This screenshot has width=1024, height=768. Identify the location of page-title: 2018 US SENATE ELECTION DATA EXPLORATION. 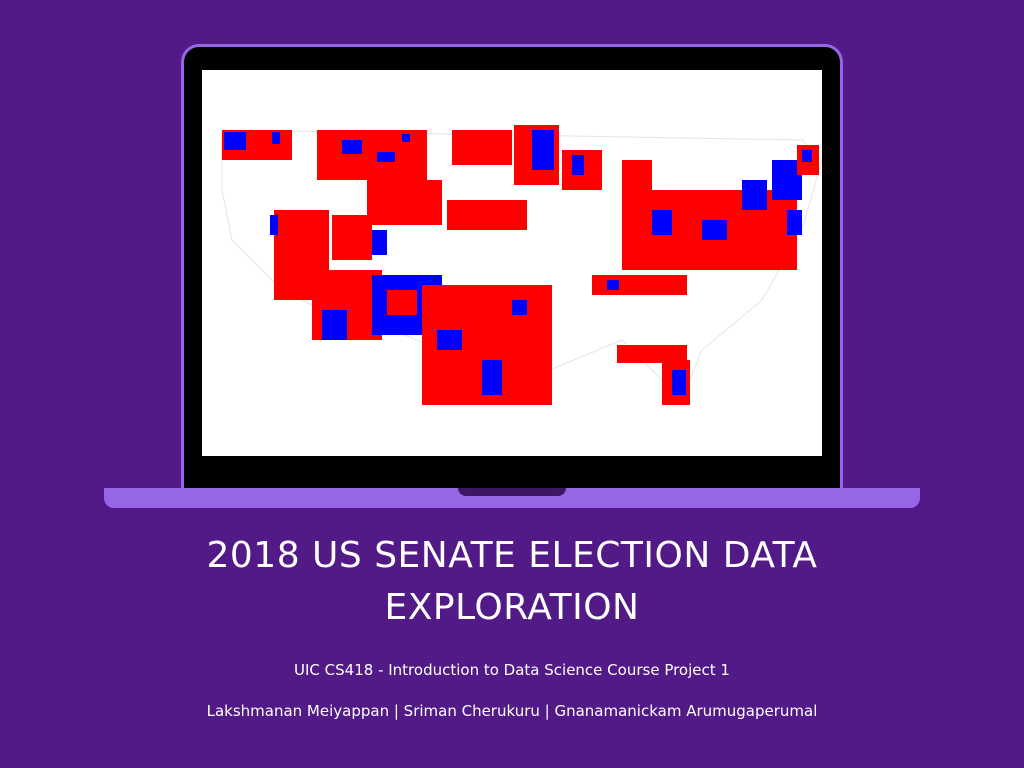
(512, 582).